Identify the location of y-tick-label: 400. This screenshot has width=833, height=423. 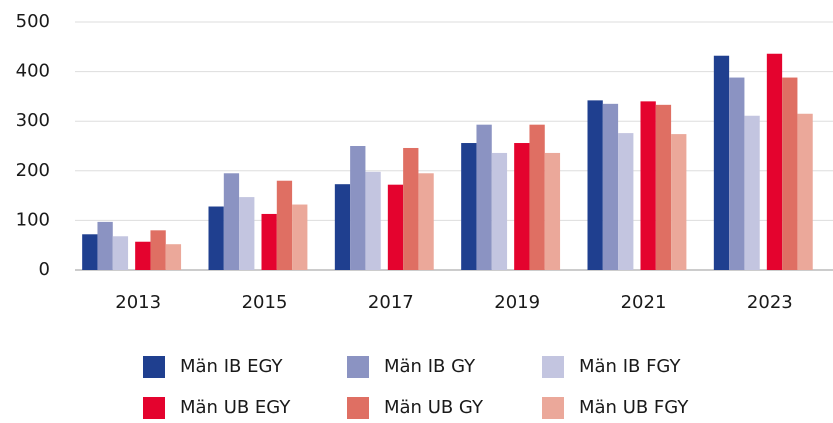
(33, 71).